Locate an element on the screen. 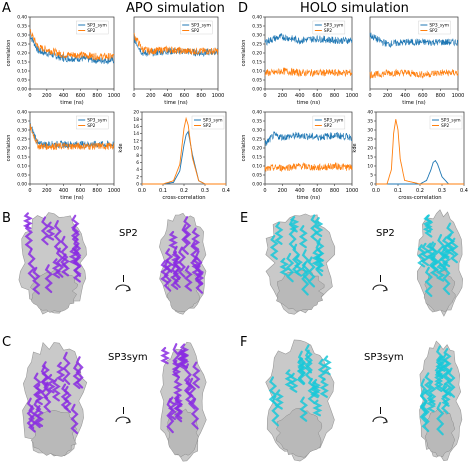 The width and height of the screenshot is (474, 467). structure-e-front is located at coordinates (300, 264).